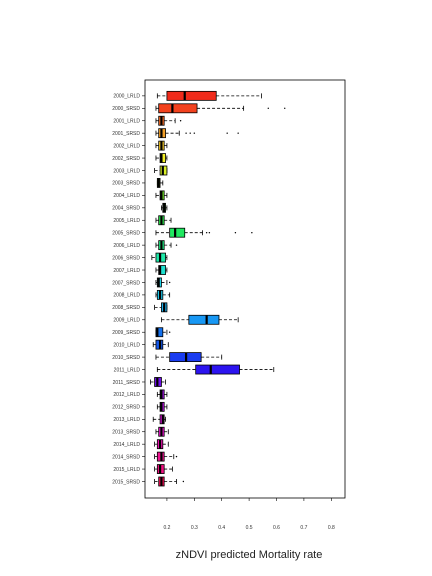  I want to click on y-tick-label: 2015_SRSD, so click(126, 482).